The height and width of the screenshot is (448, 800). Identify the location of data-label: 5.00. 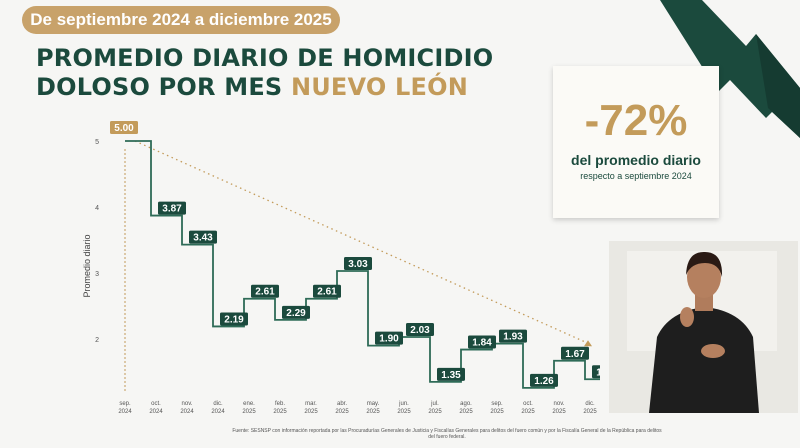
(124, 128).